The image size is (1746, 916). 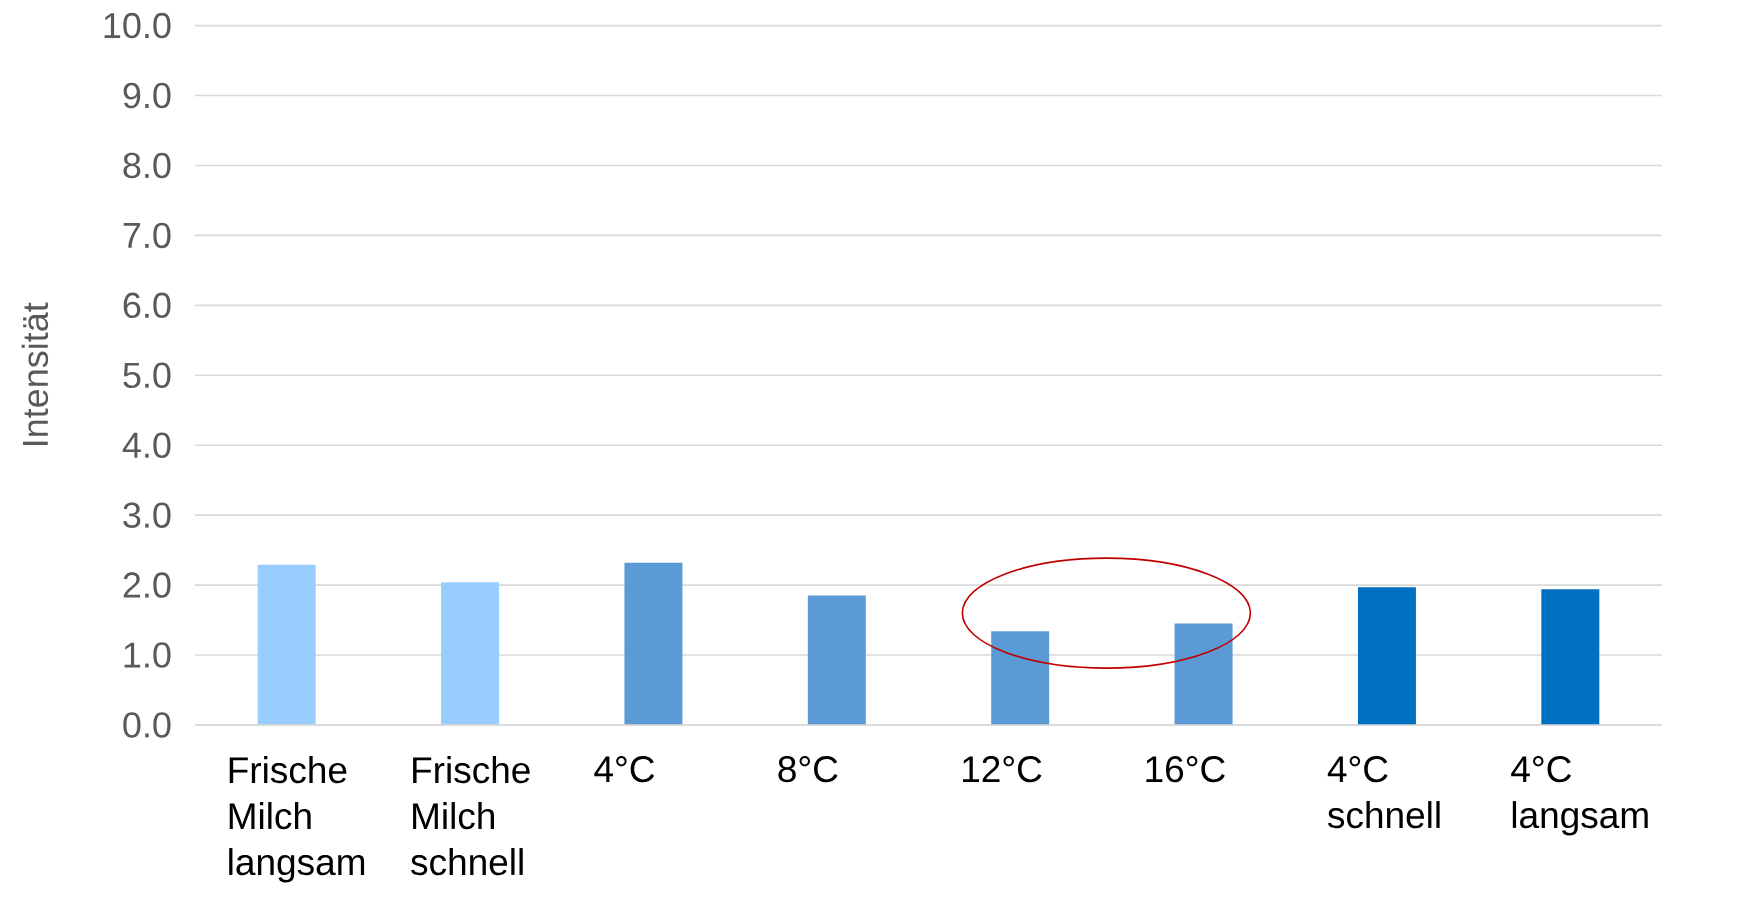 I want to click on y-tick-label: 4.0, so click(x=146, y=445).